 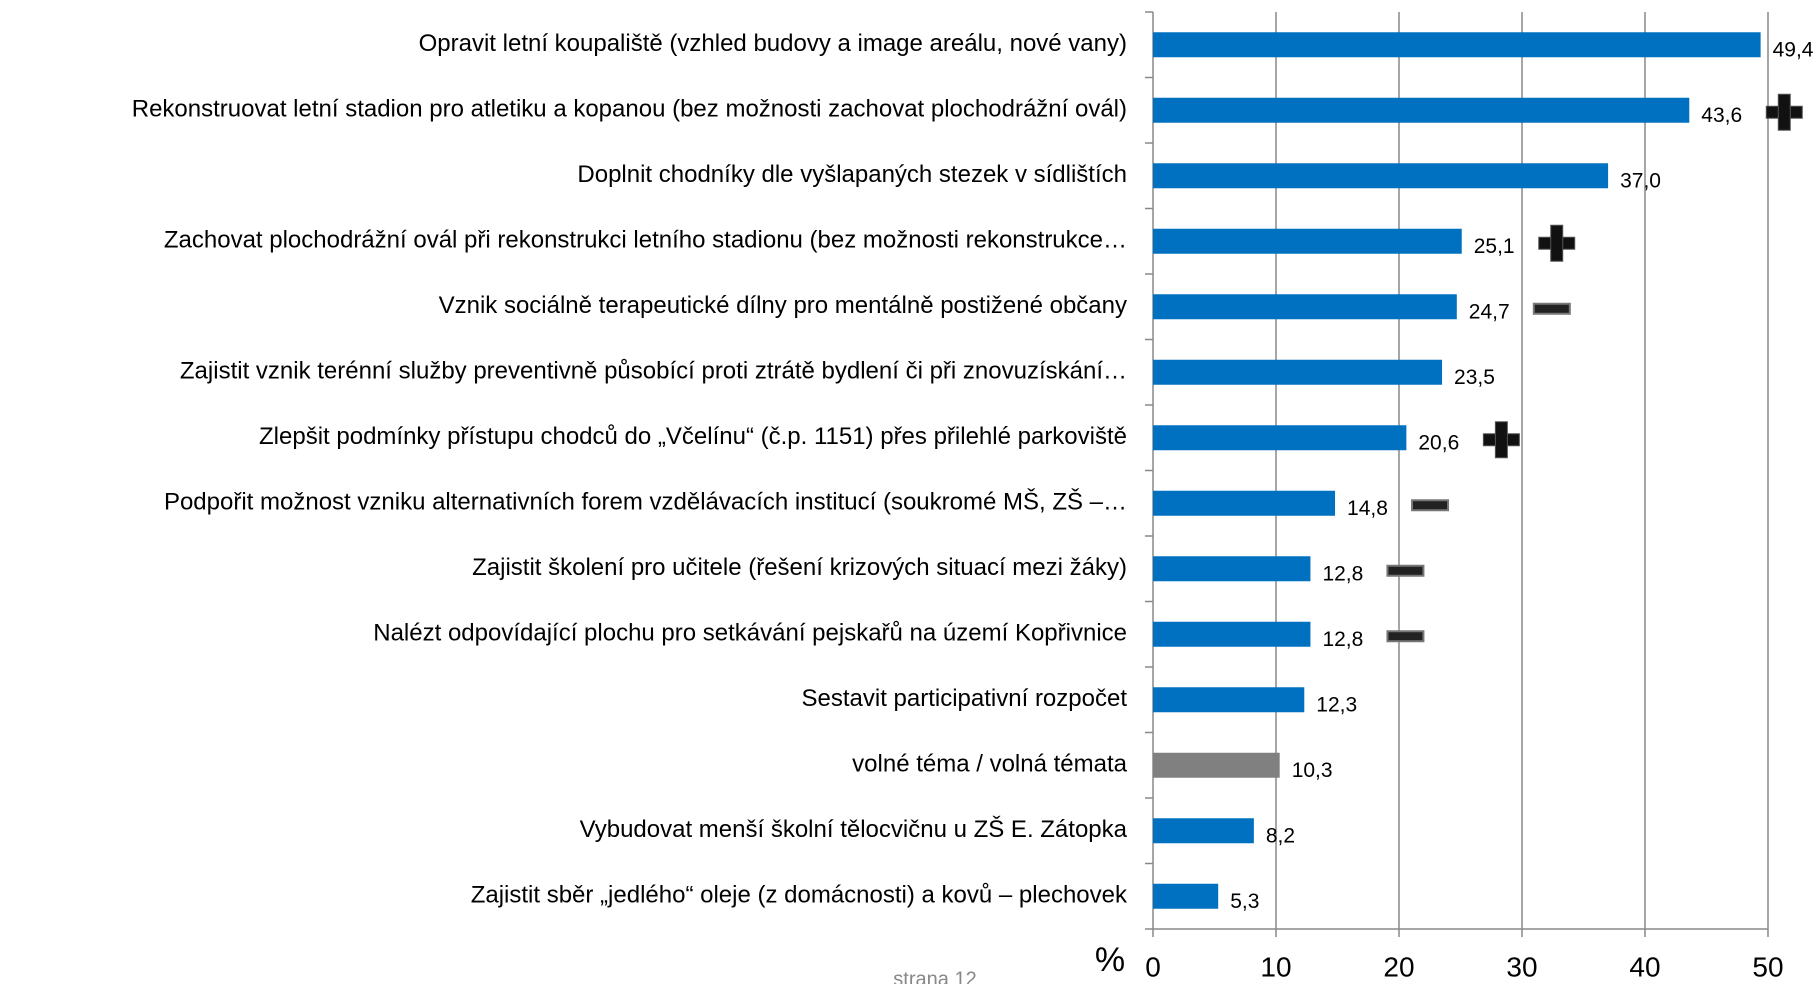 I want to click on y-tick-label: volné téma / volná témata, so click(x=989, y=764).